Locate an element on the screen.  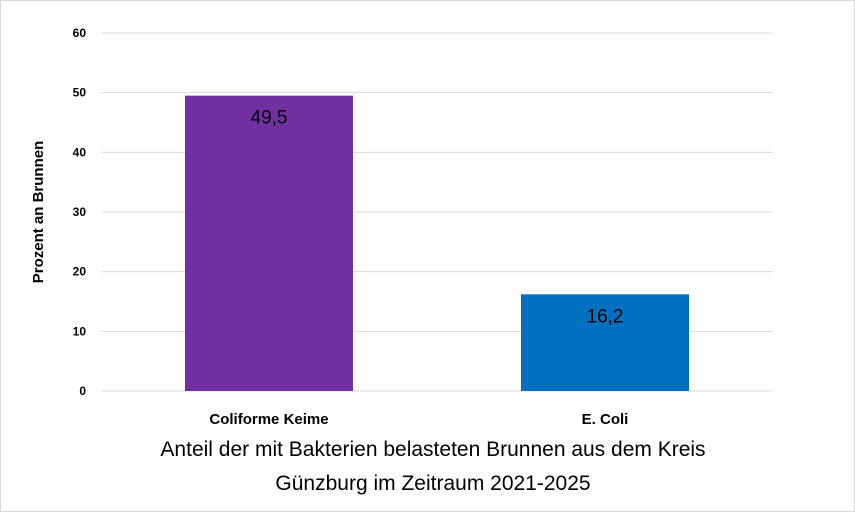
y-tick-label: 50 is located at coordinates (80, 93).